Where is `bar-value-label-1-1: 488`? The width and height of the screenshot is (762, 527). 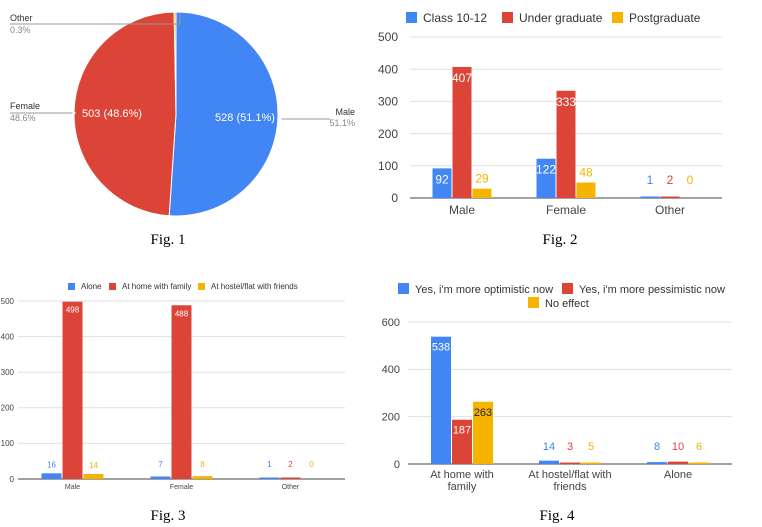 bar-value-label-1-1: 488 is located at coordinates (182, 313).